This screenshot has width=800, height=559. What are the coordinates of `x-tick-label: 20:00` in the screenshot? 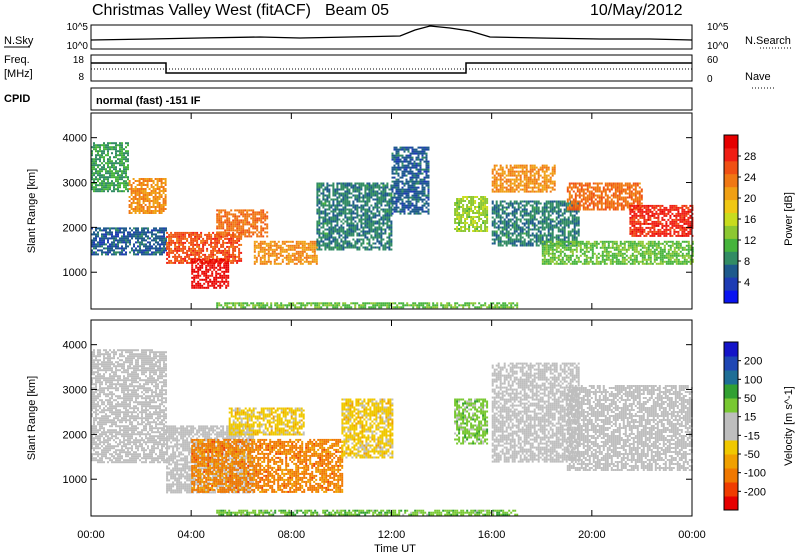 It's located at (592, 535).